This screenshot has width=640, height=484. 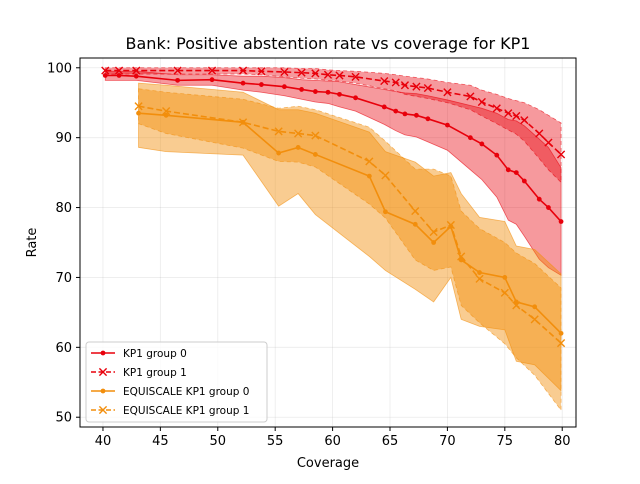 I want to click on y-axis-label: Rate, so click(x=32, y=243).